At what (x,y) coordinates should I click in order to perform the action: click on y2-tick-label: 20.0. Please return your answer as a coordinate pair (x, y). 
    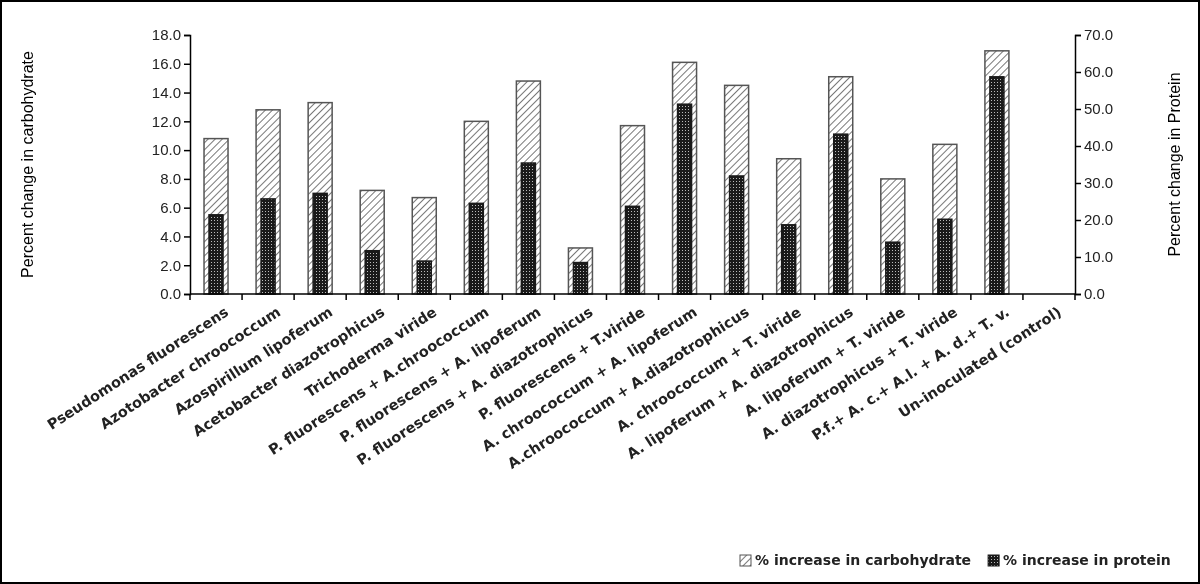
    Looking at the image, I should click on (1099, 220).